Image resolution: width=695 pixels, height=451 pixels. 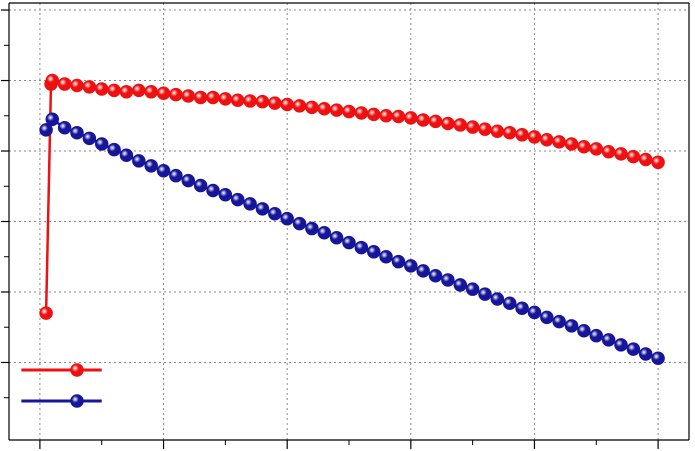 I want to click on legend, so click(x=61, y=385).